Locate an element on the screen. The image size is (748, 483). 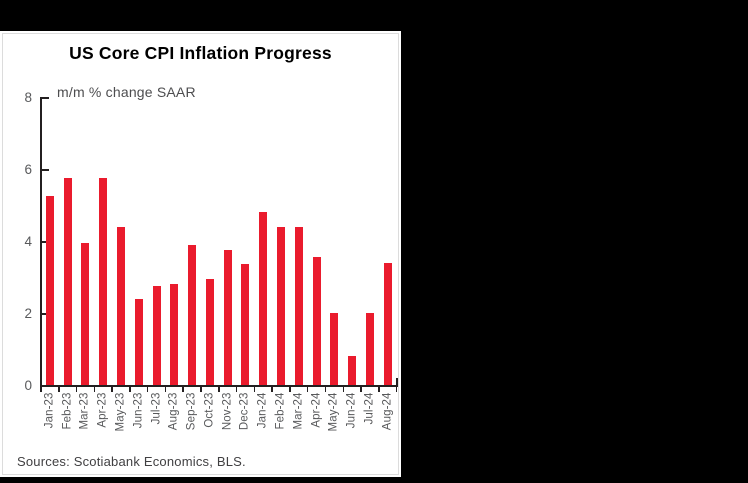
y-tick-label: 2 is located at coordinates (28, 313).